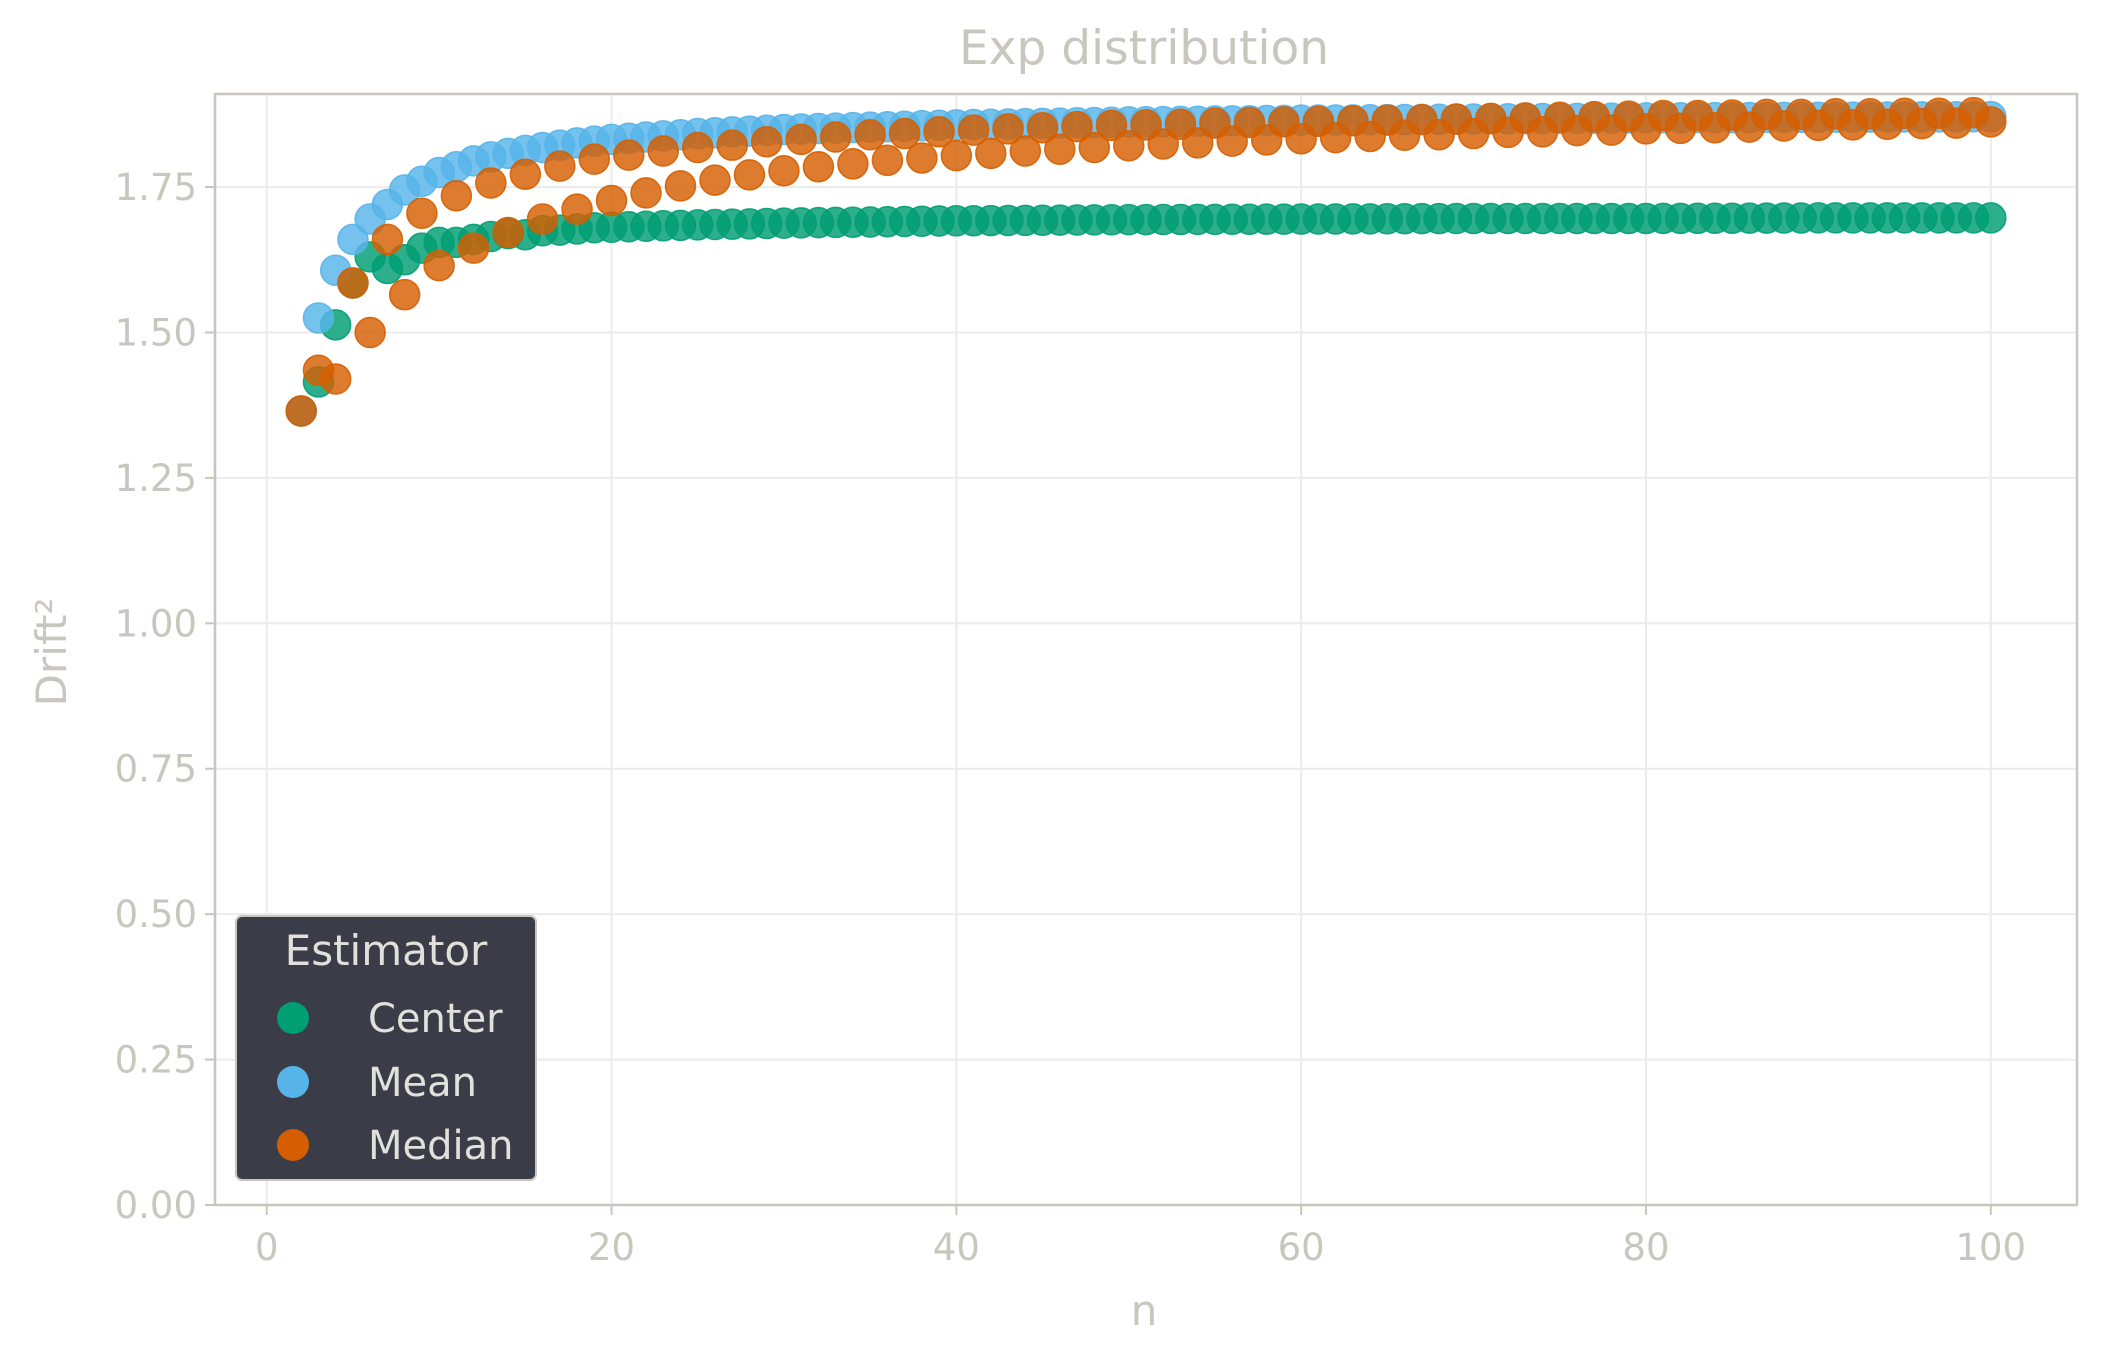  What do you see at coordinates (1144, 1310) in the screenshot?
I see `x-axis-label: n` at bounding box center [1144, 1310].